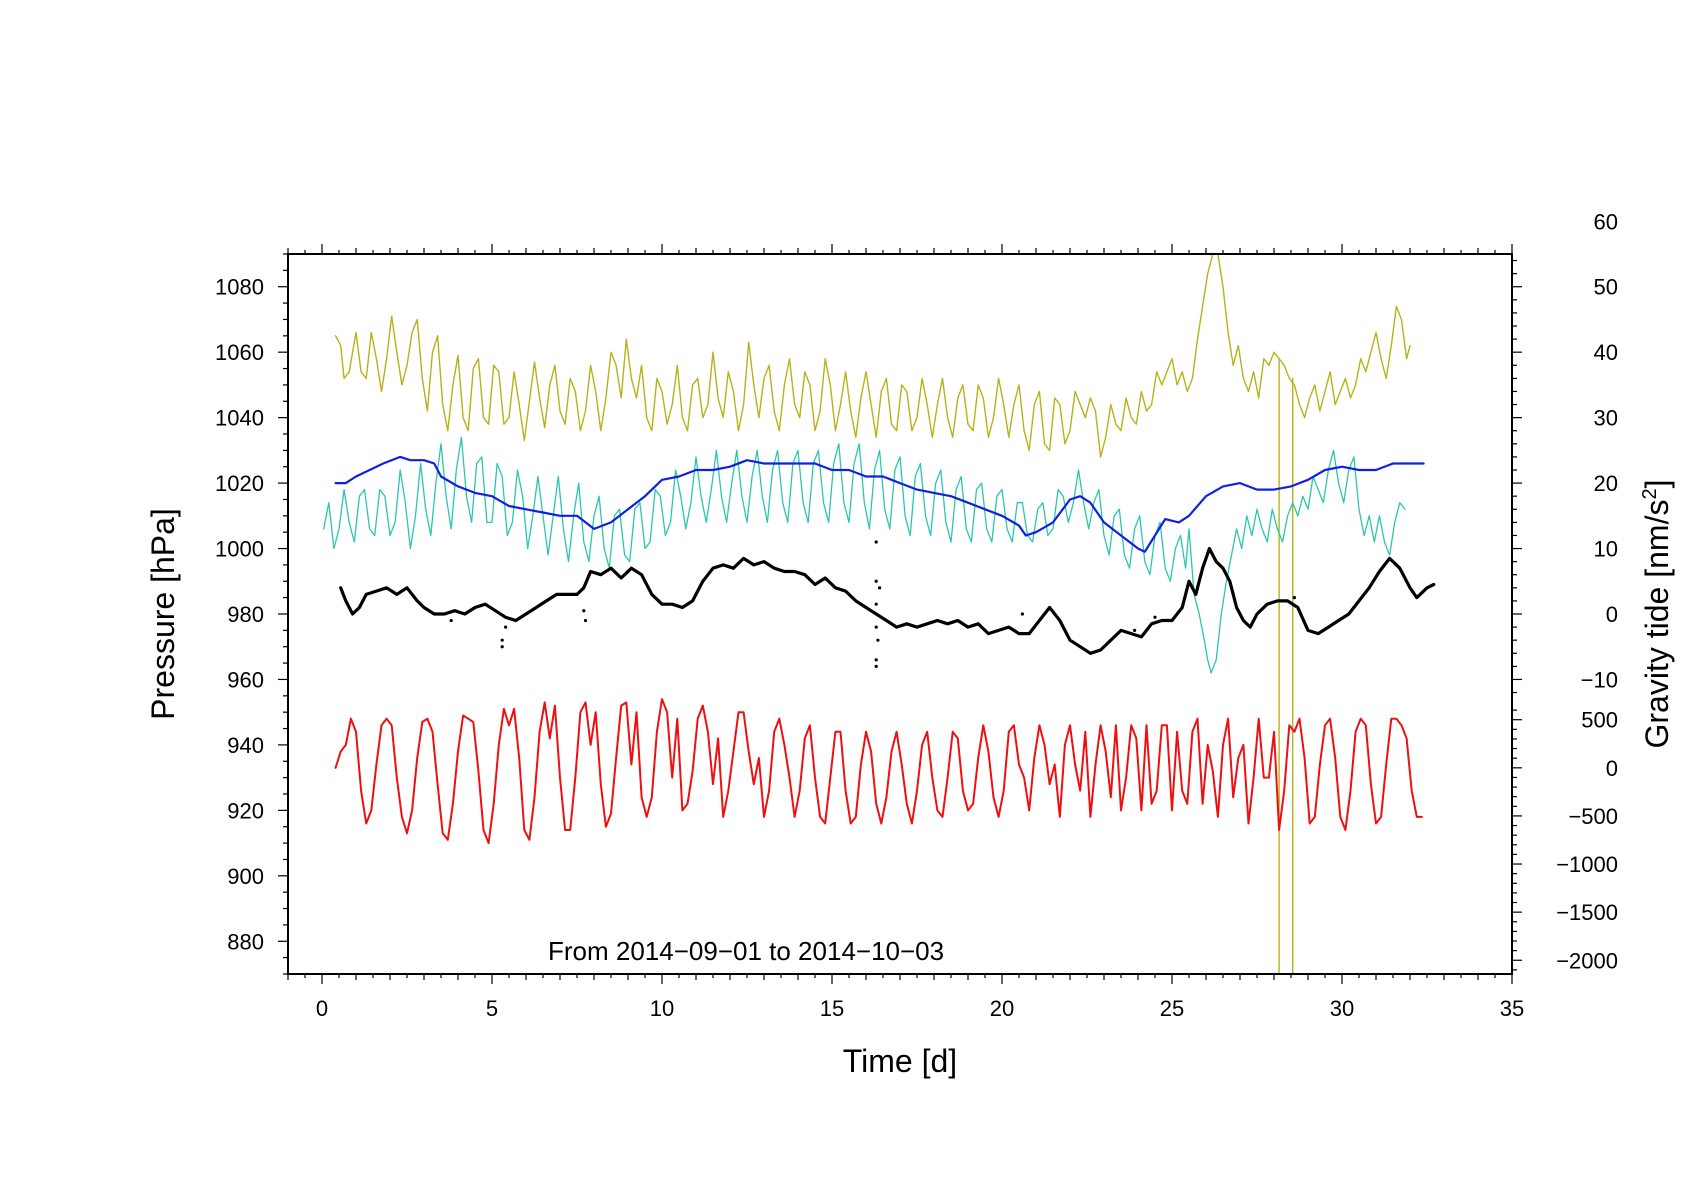 The height and width of the screenshot is (1190, 1684). I want to click on series-residual-olive, so click(872, 355).